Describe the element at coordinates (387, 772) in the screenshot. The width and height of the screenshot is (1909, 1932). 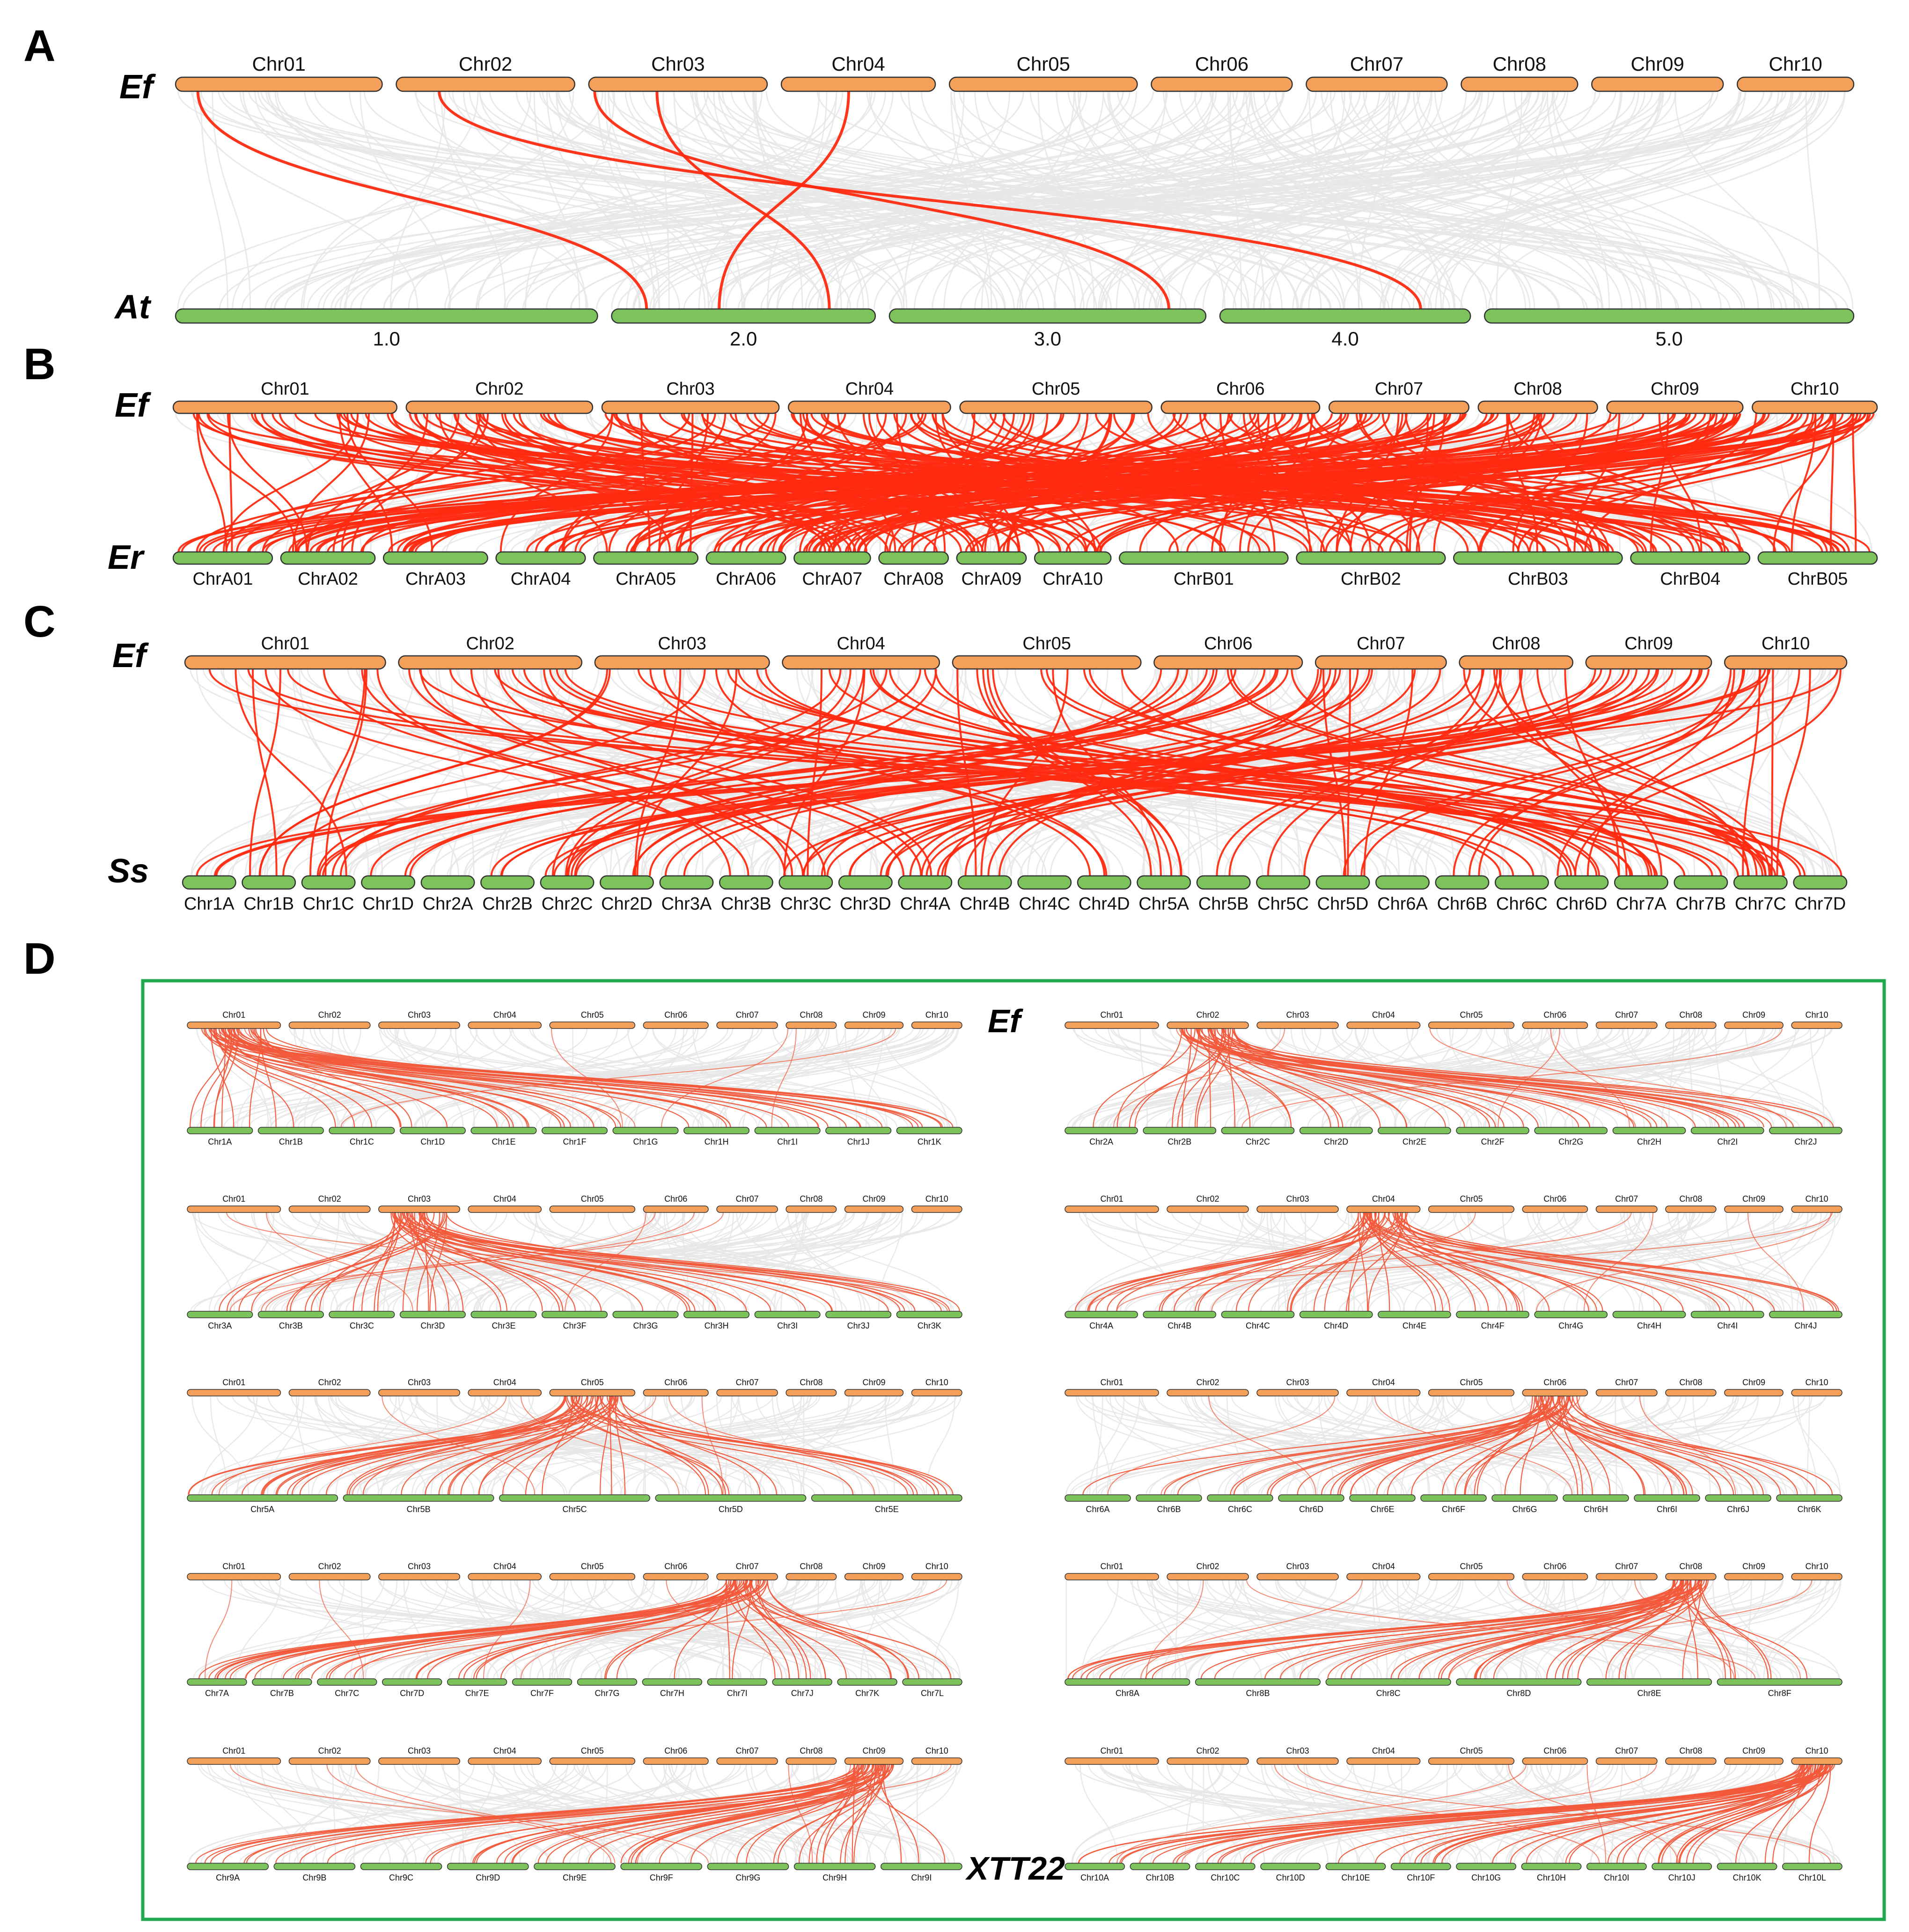
I see `panel-c-background-link` at that location.